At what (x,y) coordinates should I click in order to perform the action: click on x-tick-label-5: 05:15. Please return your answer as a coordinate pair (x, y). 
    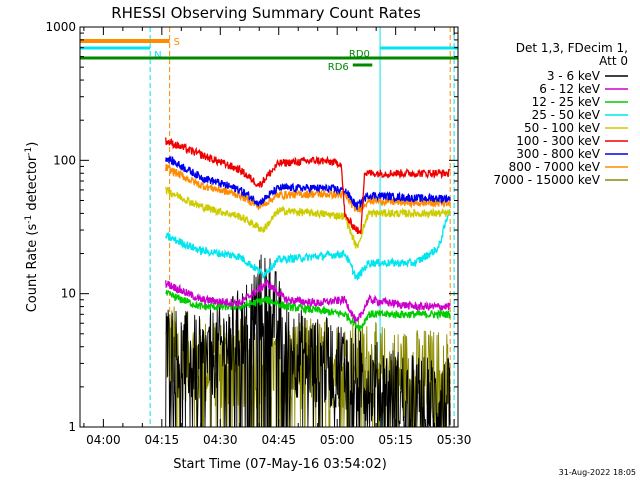
    Looking at the image, I should click on (395, 440).